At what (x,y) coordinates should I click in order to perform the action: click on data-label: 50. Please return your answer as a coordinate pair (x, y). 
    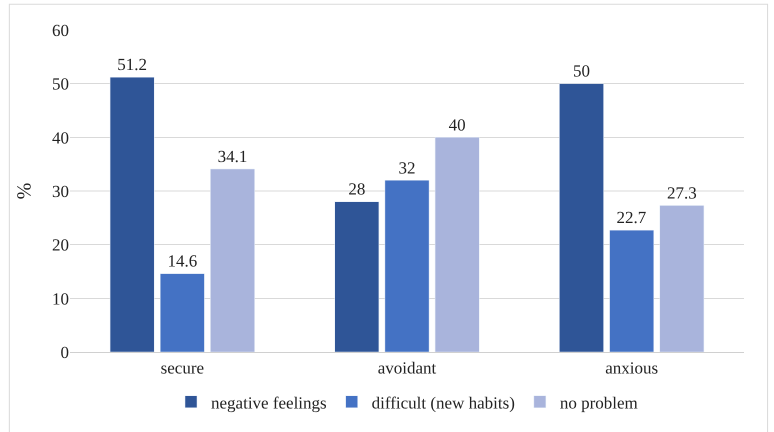
    Looking at the image, I should click on (581, 71).